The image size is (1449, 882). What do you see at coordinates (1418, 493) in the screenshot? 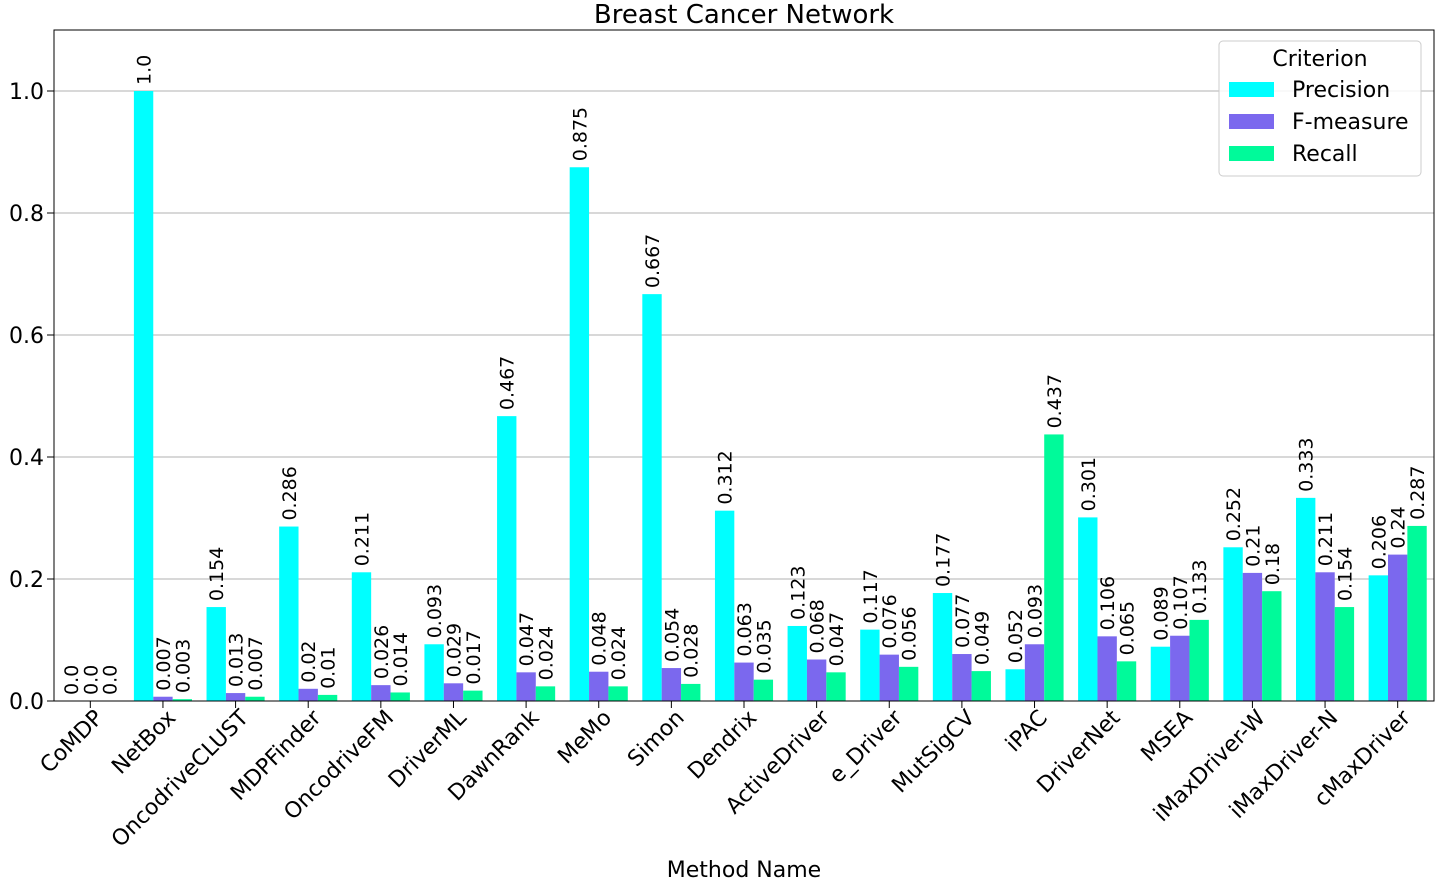
I see `data-label-recall-cmaxdriver: 0.287` at bounding box center [1418, 493].